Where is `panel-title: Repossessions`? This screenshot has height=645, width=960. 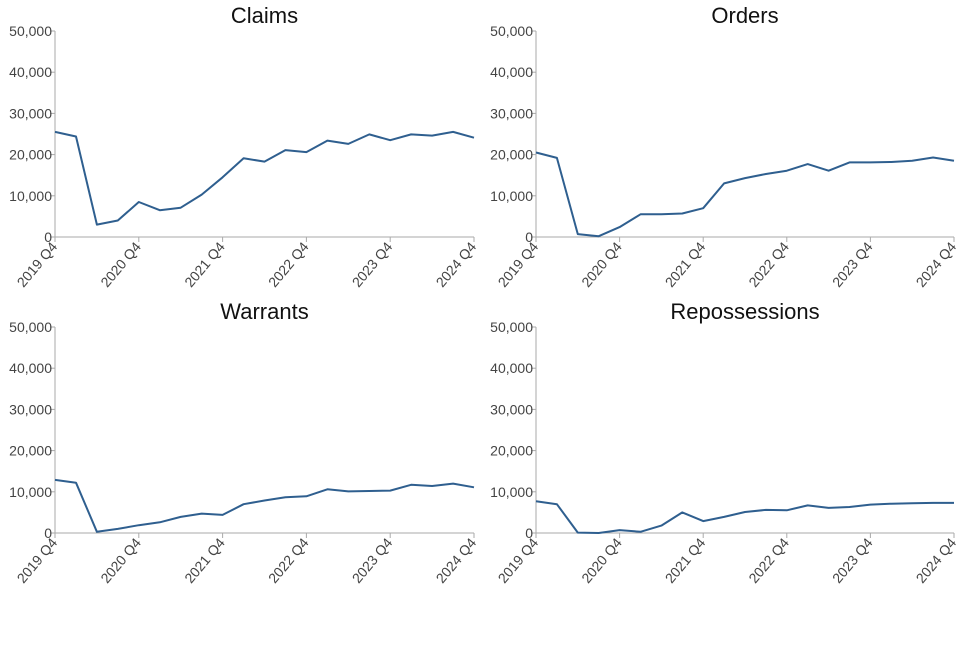
panel-title: Repossessions is located at coordinates (744, 311).